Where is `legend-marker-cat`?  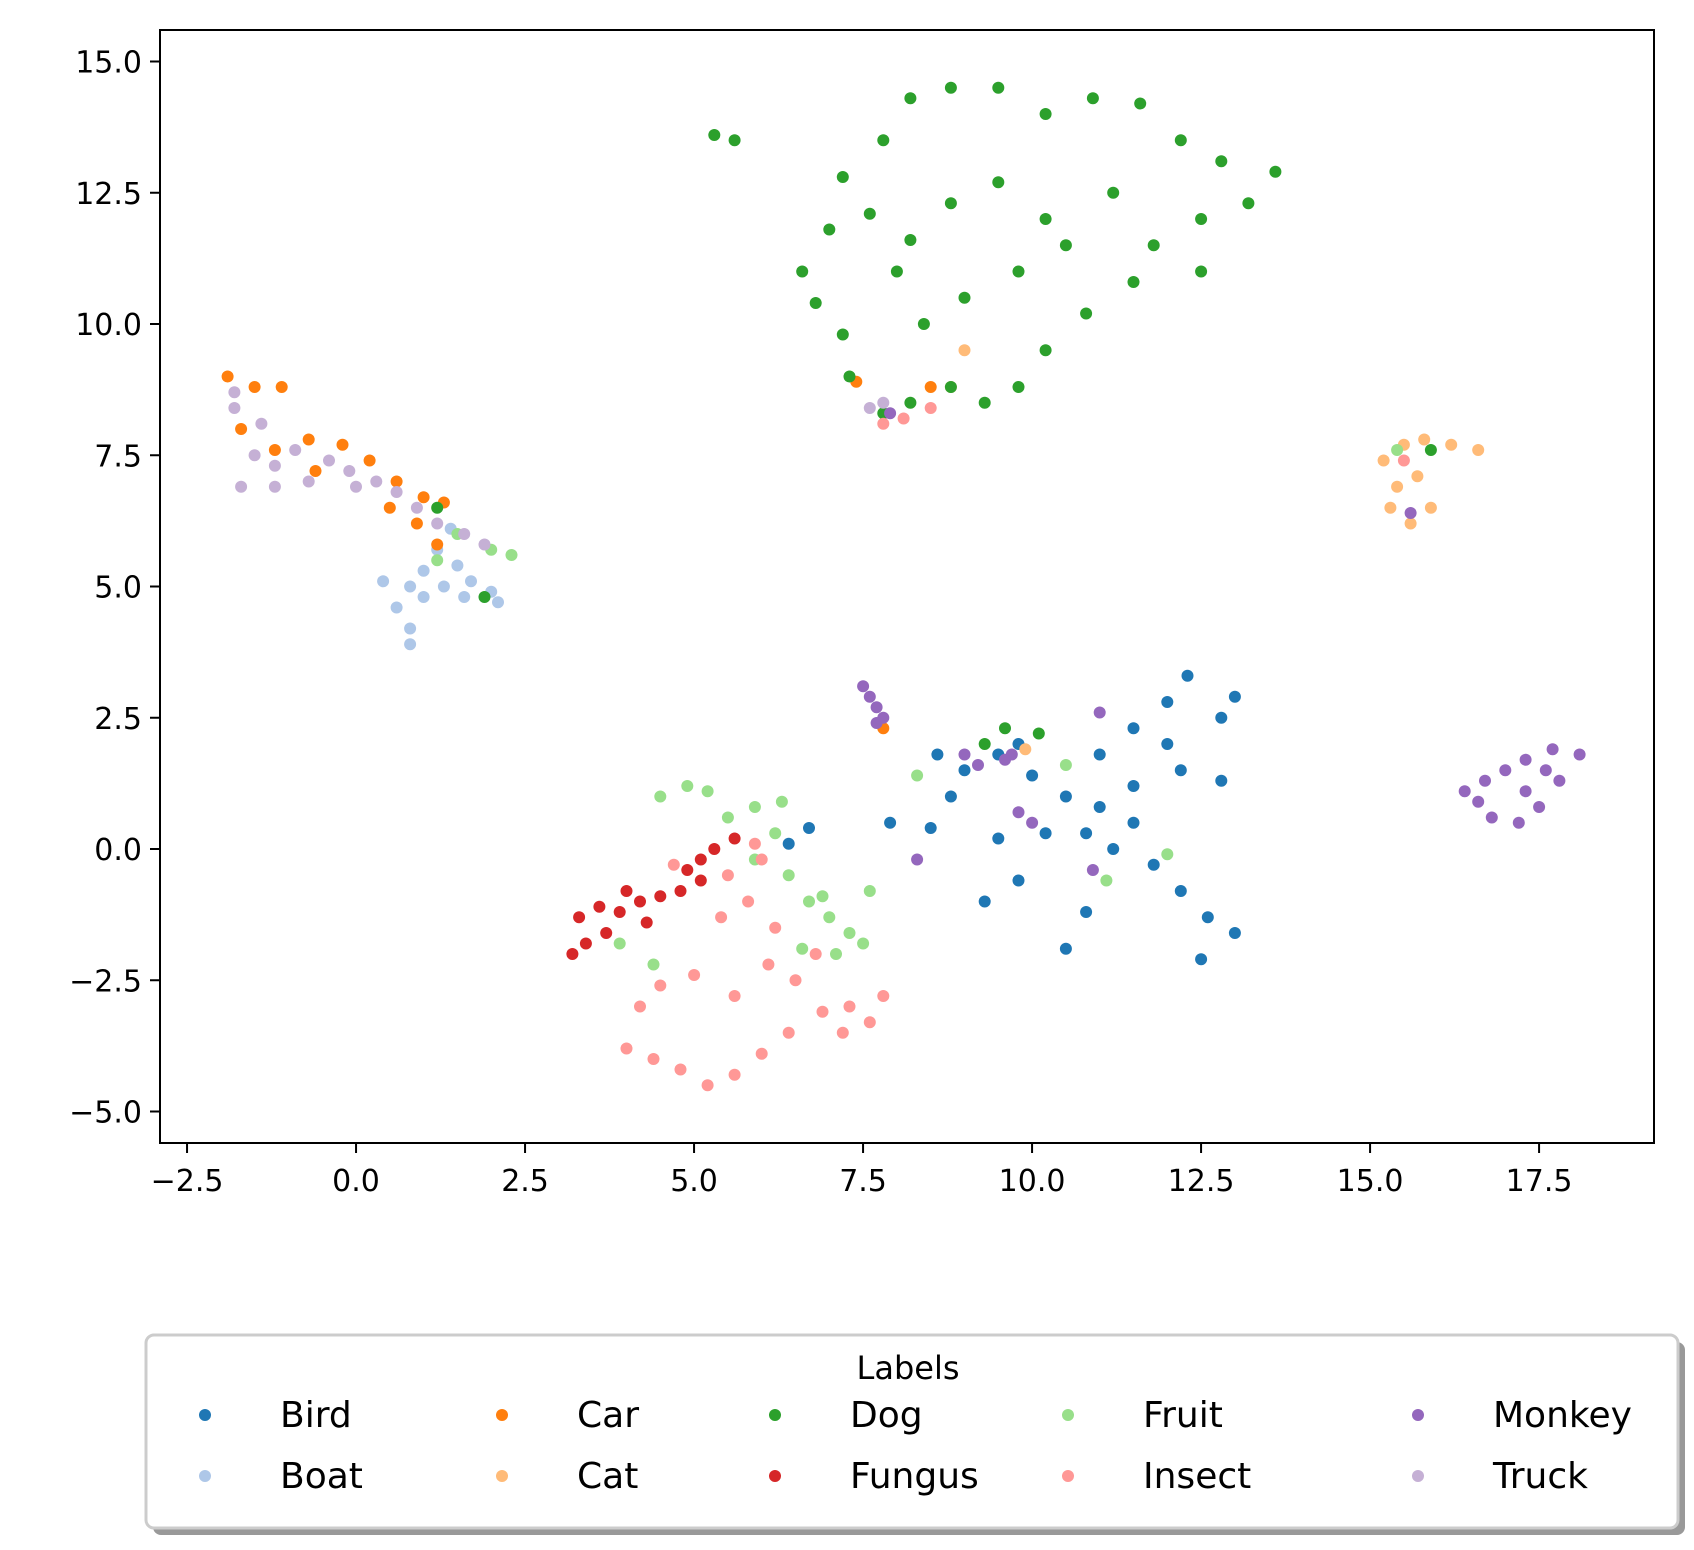 legend-marker-cat is located at coordinates (502, 1476).